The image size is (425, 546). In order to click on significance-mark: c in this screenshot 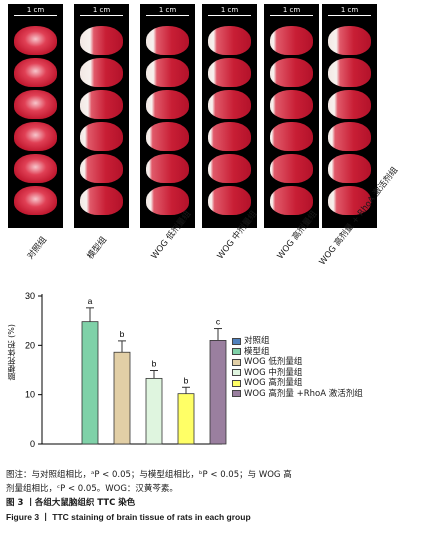, I will do `click(218, 322)`.